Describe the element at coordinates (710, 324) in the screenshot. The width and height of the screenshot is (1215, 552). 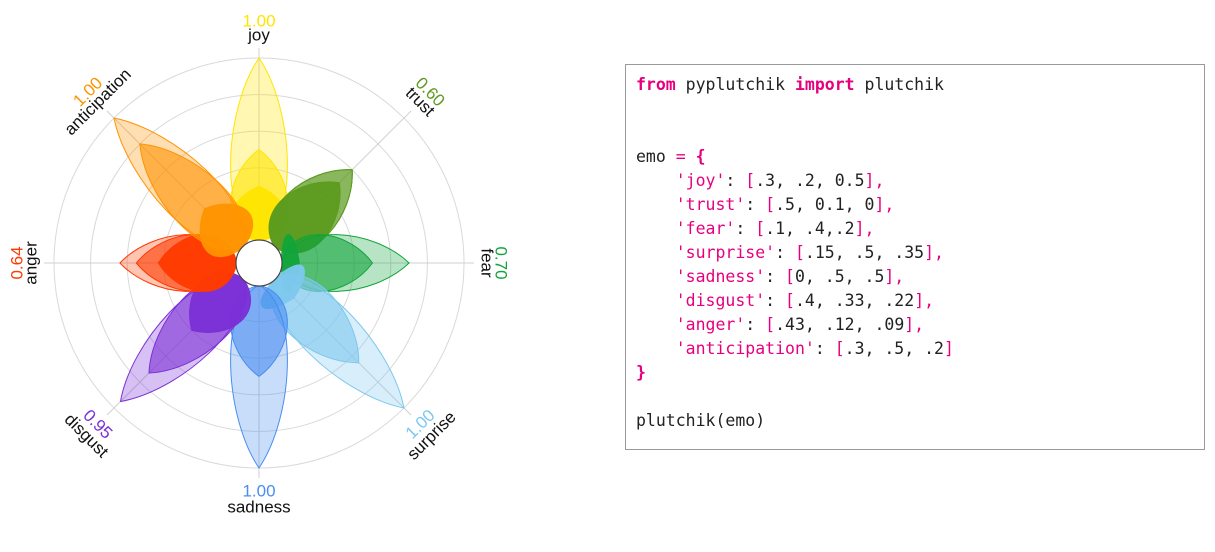
I see `code-entry-key: 'anger'` at that location.